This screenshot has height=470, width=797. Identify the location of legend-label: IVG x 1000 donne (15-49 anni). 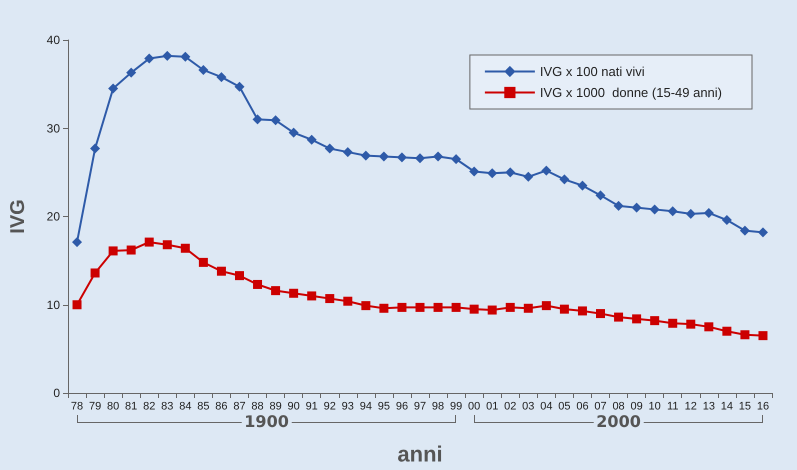
(631, 92).